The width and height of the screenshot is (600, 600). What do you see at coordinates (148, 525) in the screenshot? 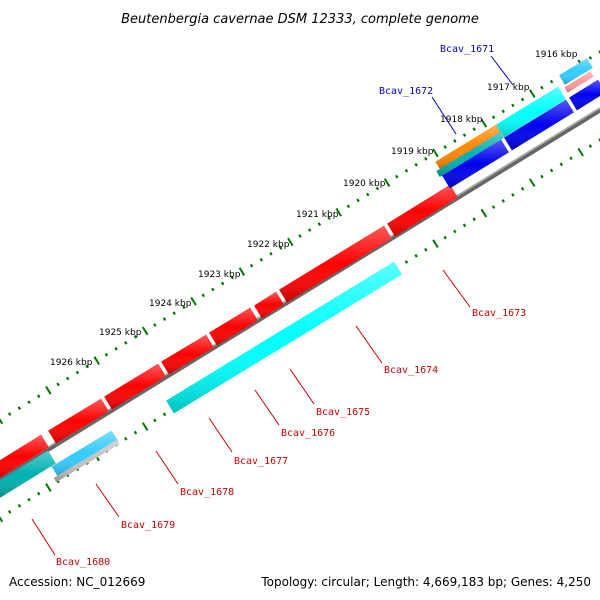
I see `gene-label-reverse: Bcav_1679` at bounding box center [148, 525].